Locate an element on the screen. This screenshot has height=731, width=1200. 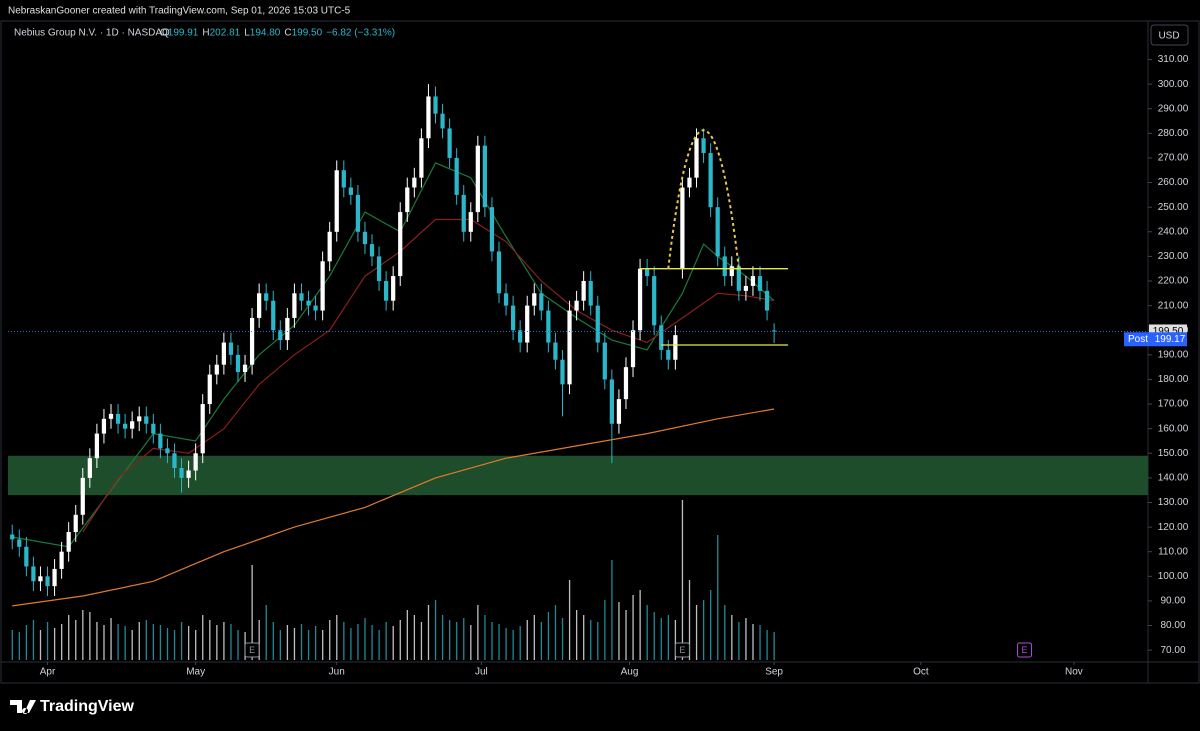
y-tick-label: 150.00 is located at coordinates (1173, 453).